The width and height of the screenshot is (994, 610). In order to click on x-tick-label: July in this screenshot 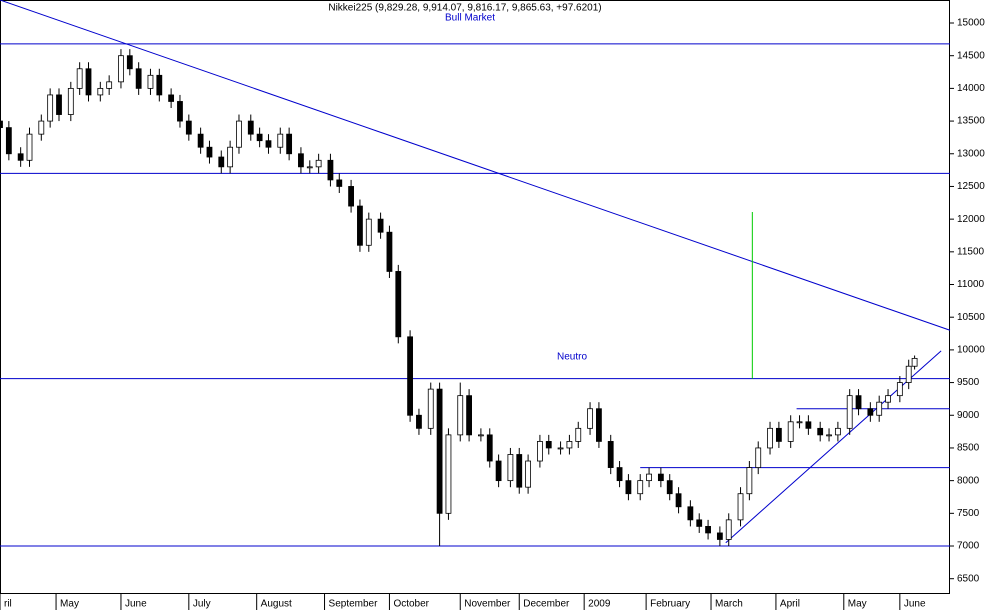, I will do `click(202, 604)`.